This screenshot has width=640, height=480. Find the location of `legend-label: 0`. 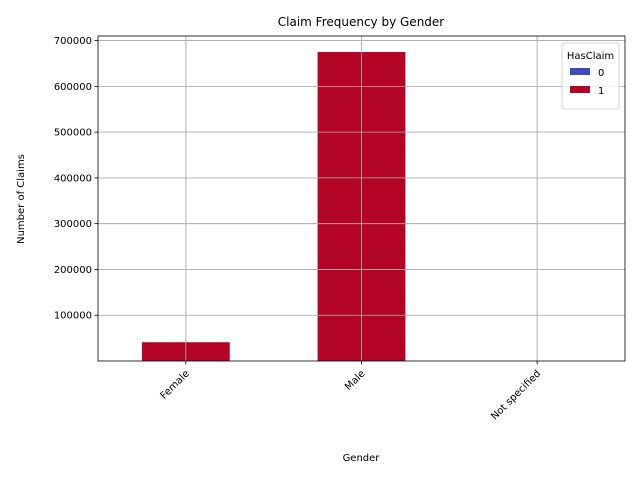

legend-label: 0 is located at coordinates (601, 73).